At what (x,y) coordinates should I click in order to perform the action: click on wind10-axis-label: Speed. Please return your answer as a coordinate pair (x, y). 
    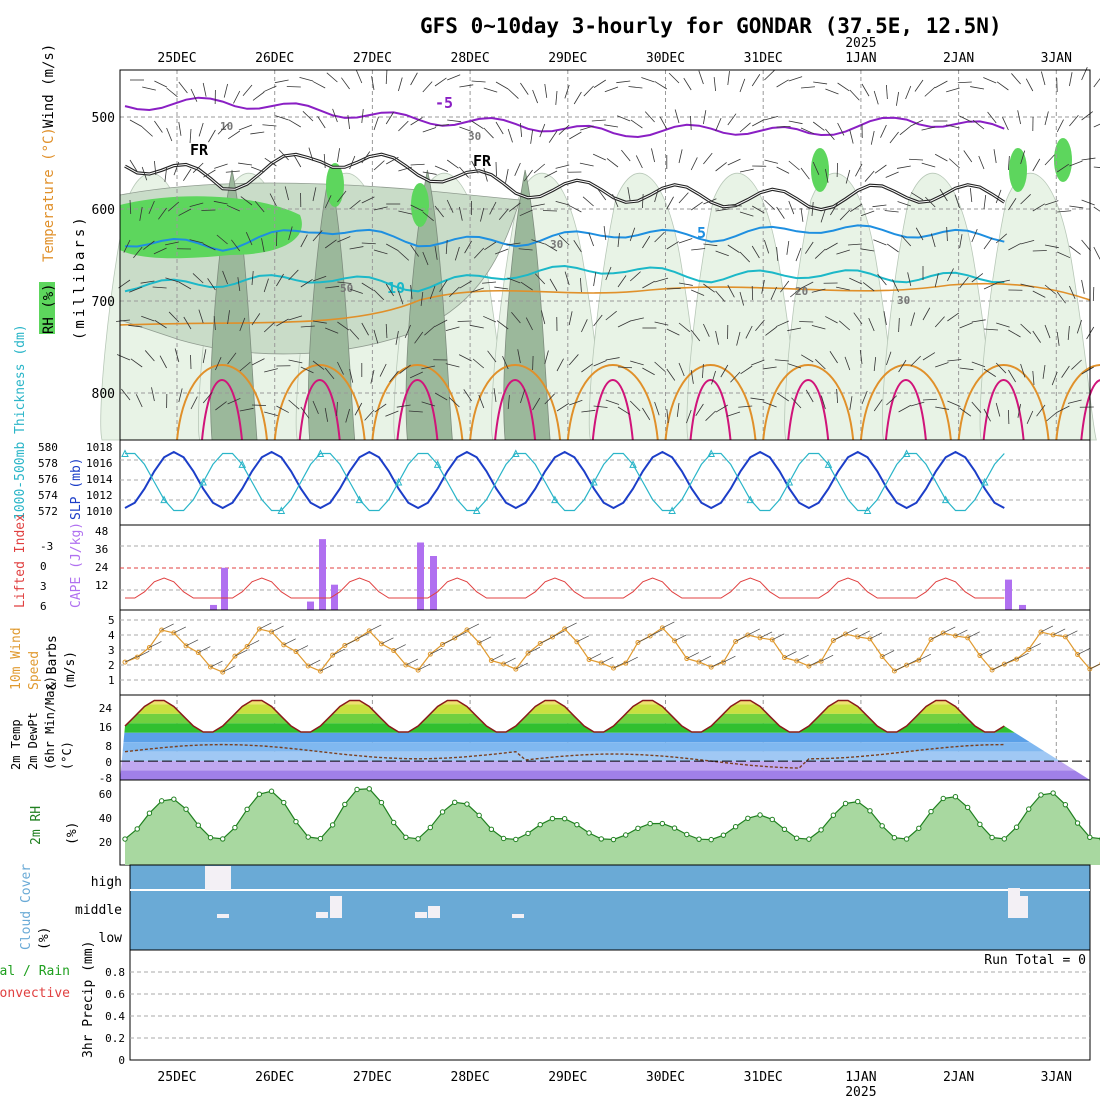
    Looking at the image, I should click on (34, 670).